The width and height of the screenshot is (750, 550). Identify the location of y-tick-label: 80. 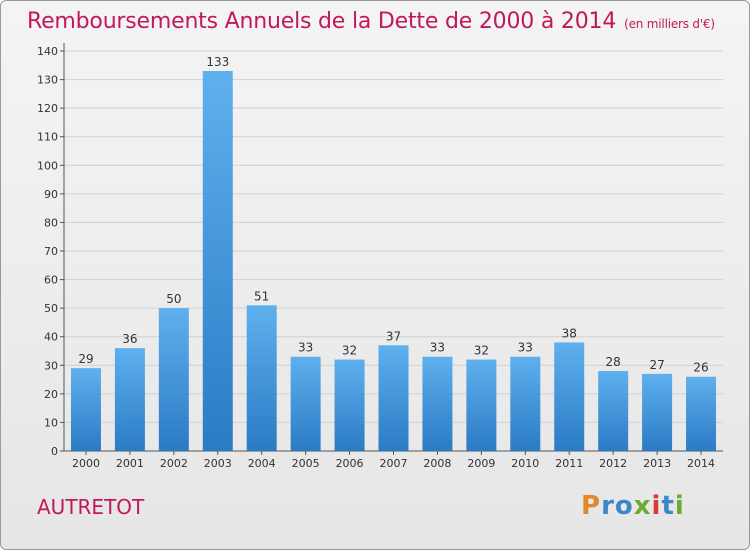
(51, 222).